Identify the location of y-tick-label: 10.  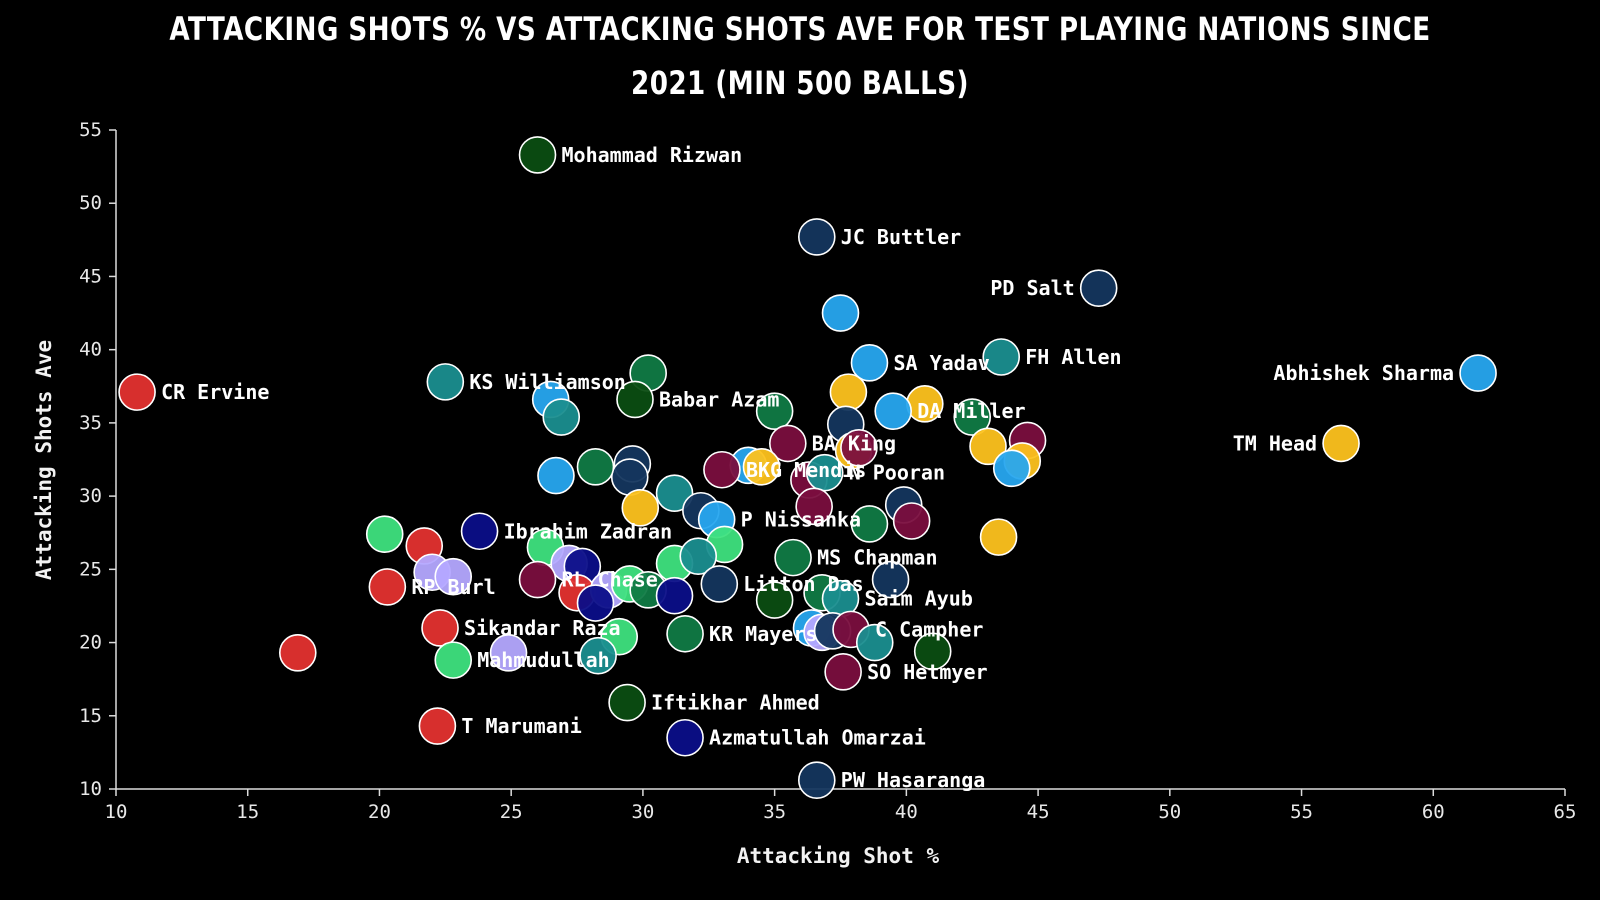
(90, 789).